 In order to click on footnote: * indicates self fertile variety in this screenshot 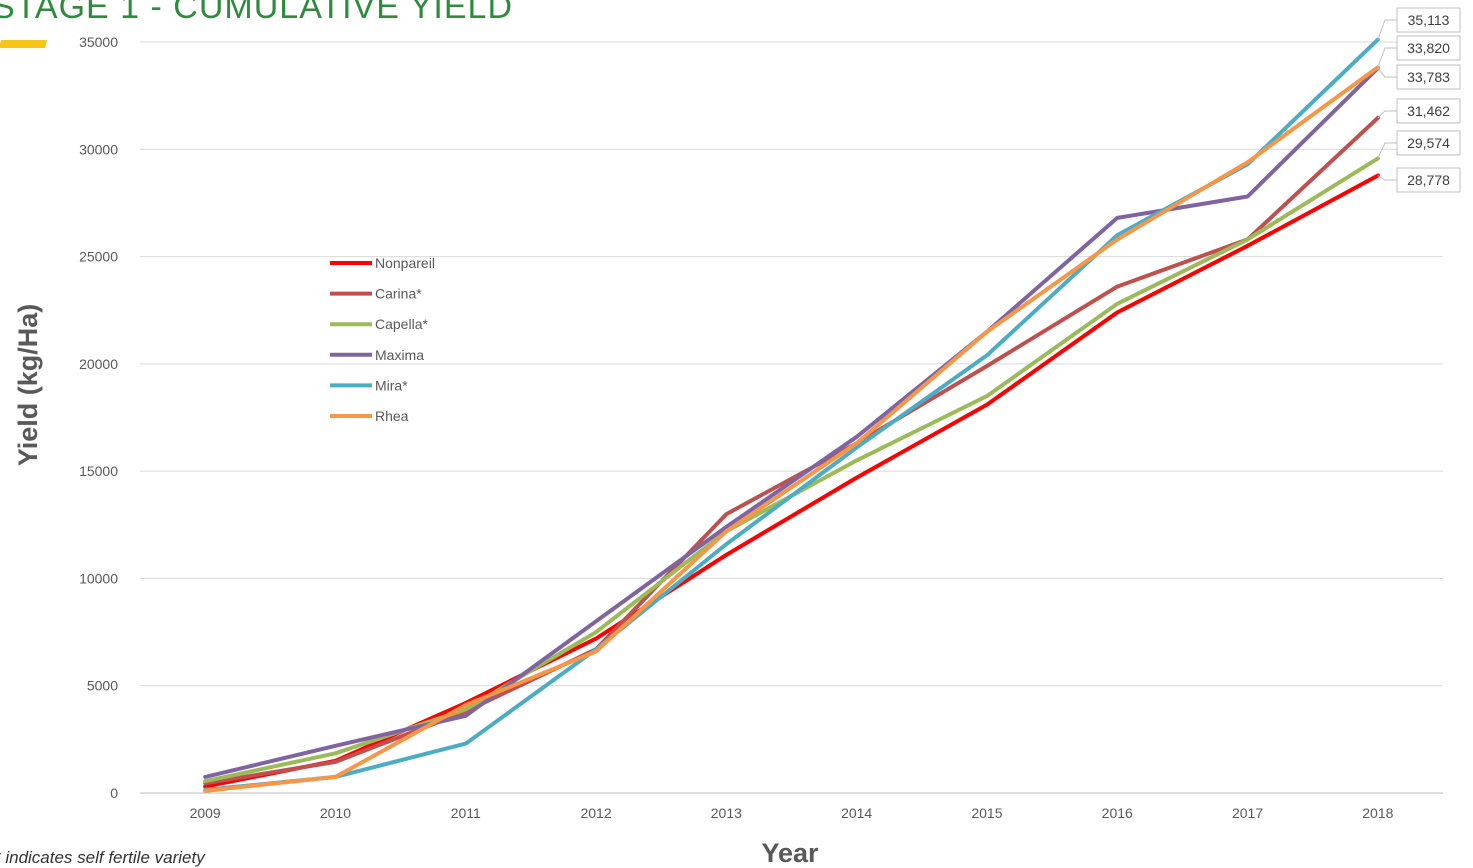, I will do `click(102, 857)`.